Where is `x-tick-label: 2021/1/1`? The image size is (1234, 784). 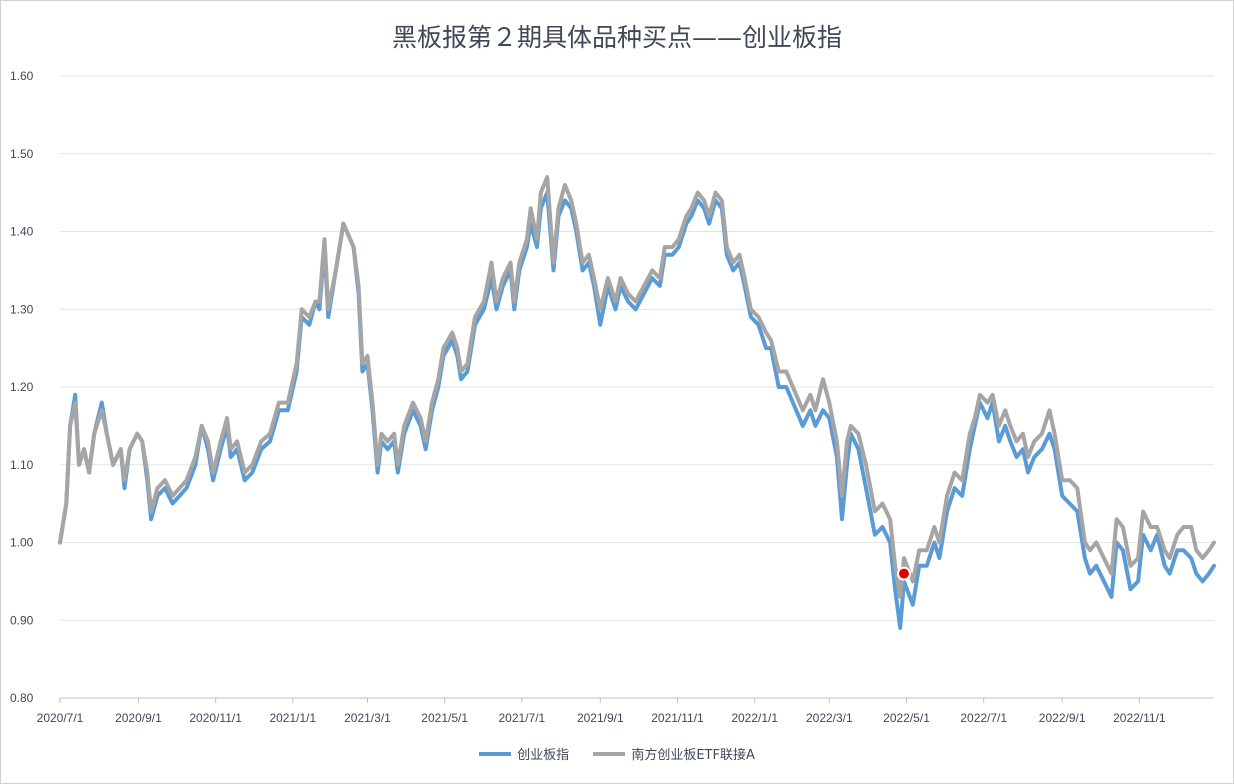
x-tick-label: 2021/1/1 is located at coordinates (292, 718).